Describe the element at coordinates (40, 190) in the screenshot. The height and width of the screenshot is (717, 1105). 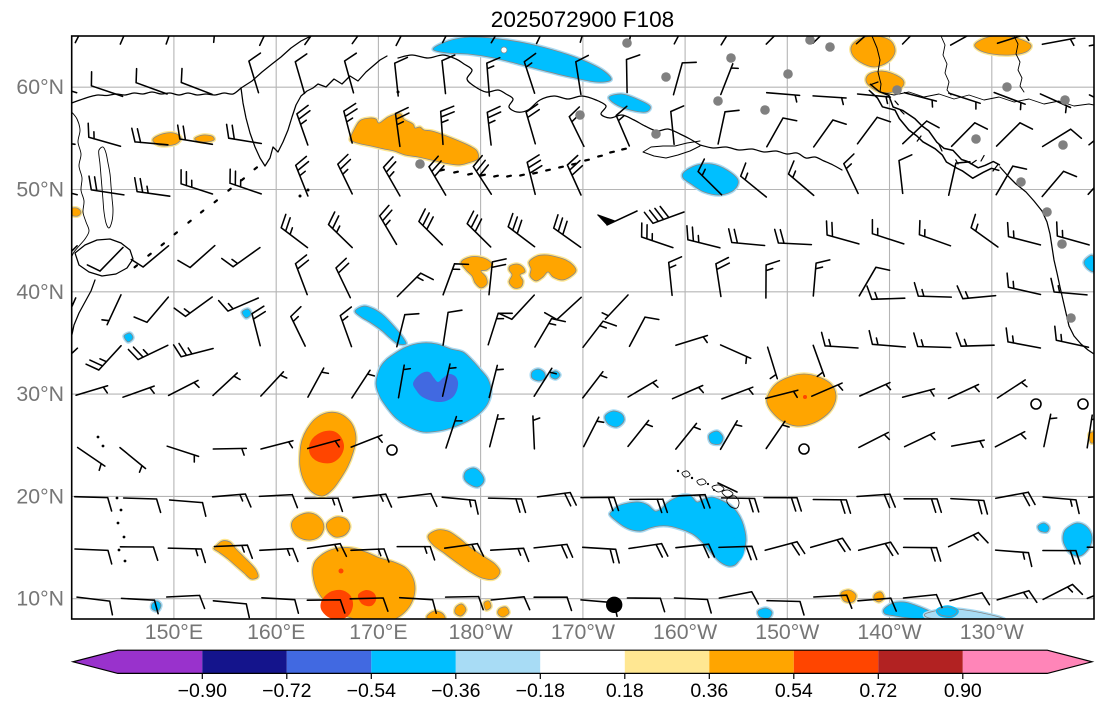
I see `svg-text: 50°N` at that location.